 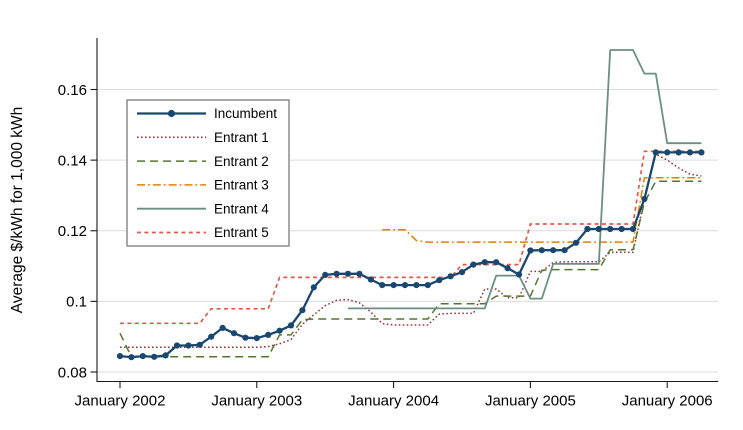 I want to click on y-tick-label: 0.08, so click(x=72, y=372).